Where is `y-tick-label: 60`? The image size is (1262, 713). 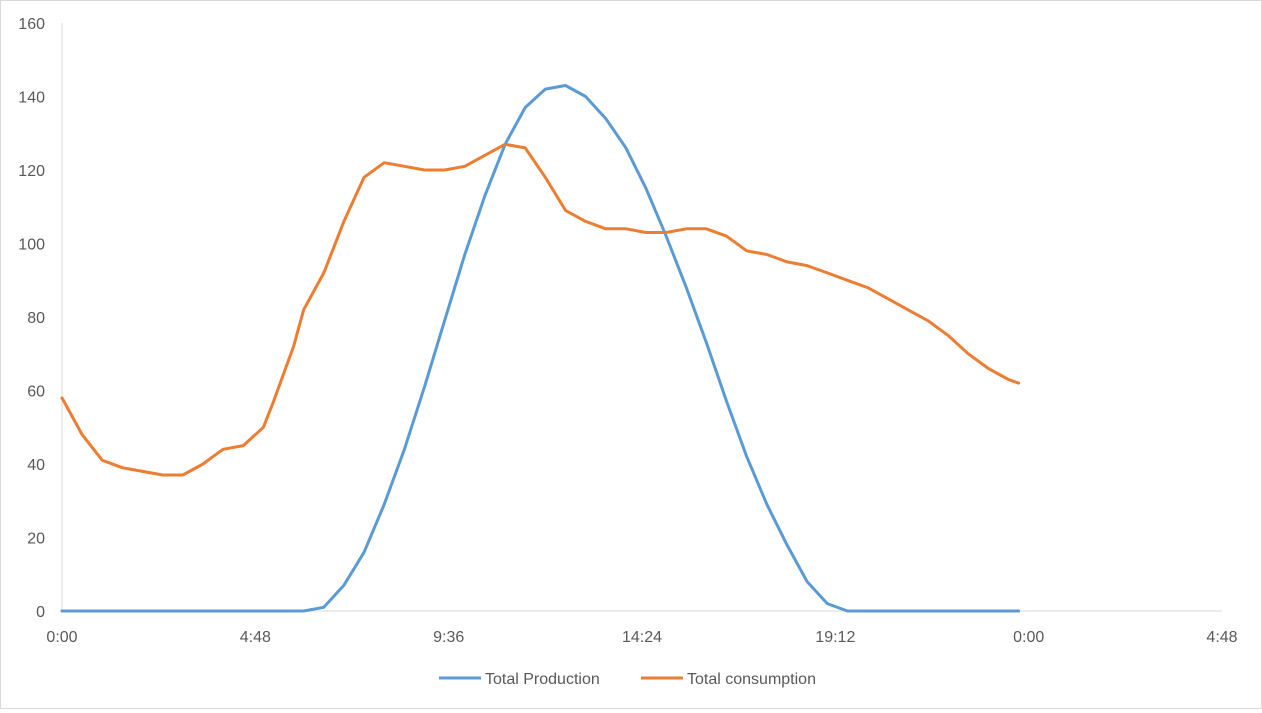
y-tick-label: 60 is located at coordinates (36, 392).